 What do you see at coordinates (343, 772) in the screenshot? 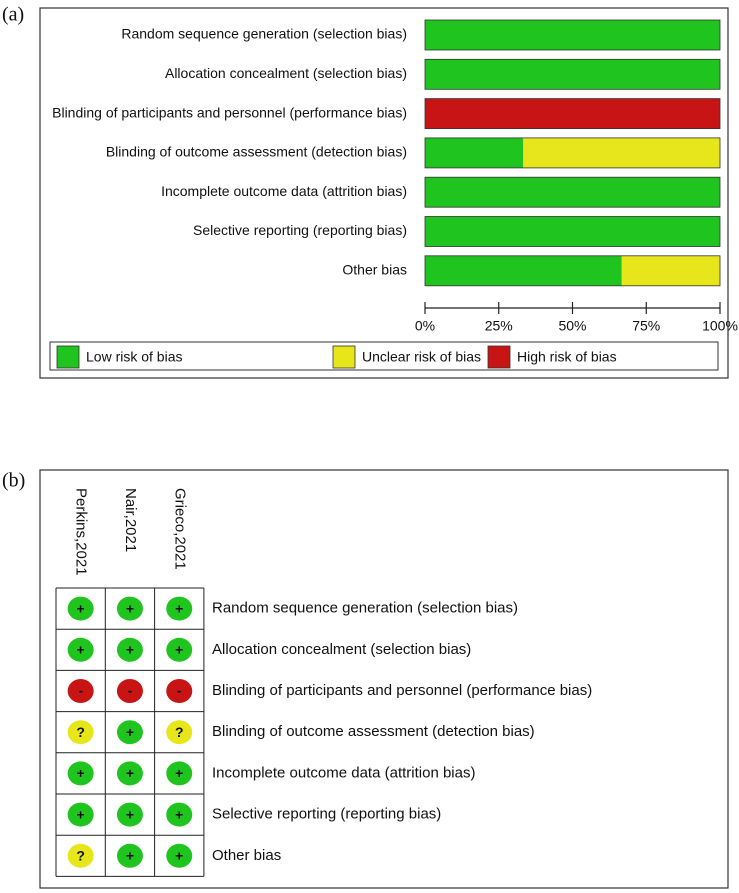
I see `domain-label: Incomplete outcome data (attrition bias)` at bounding box center [343, 772].